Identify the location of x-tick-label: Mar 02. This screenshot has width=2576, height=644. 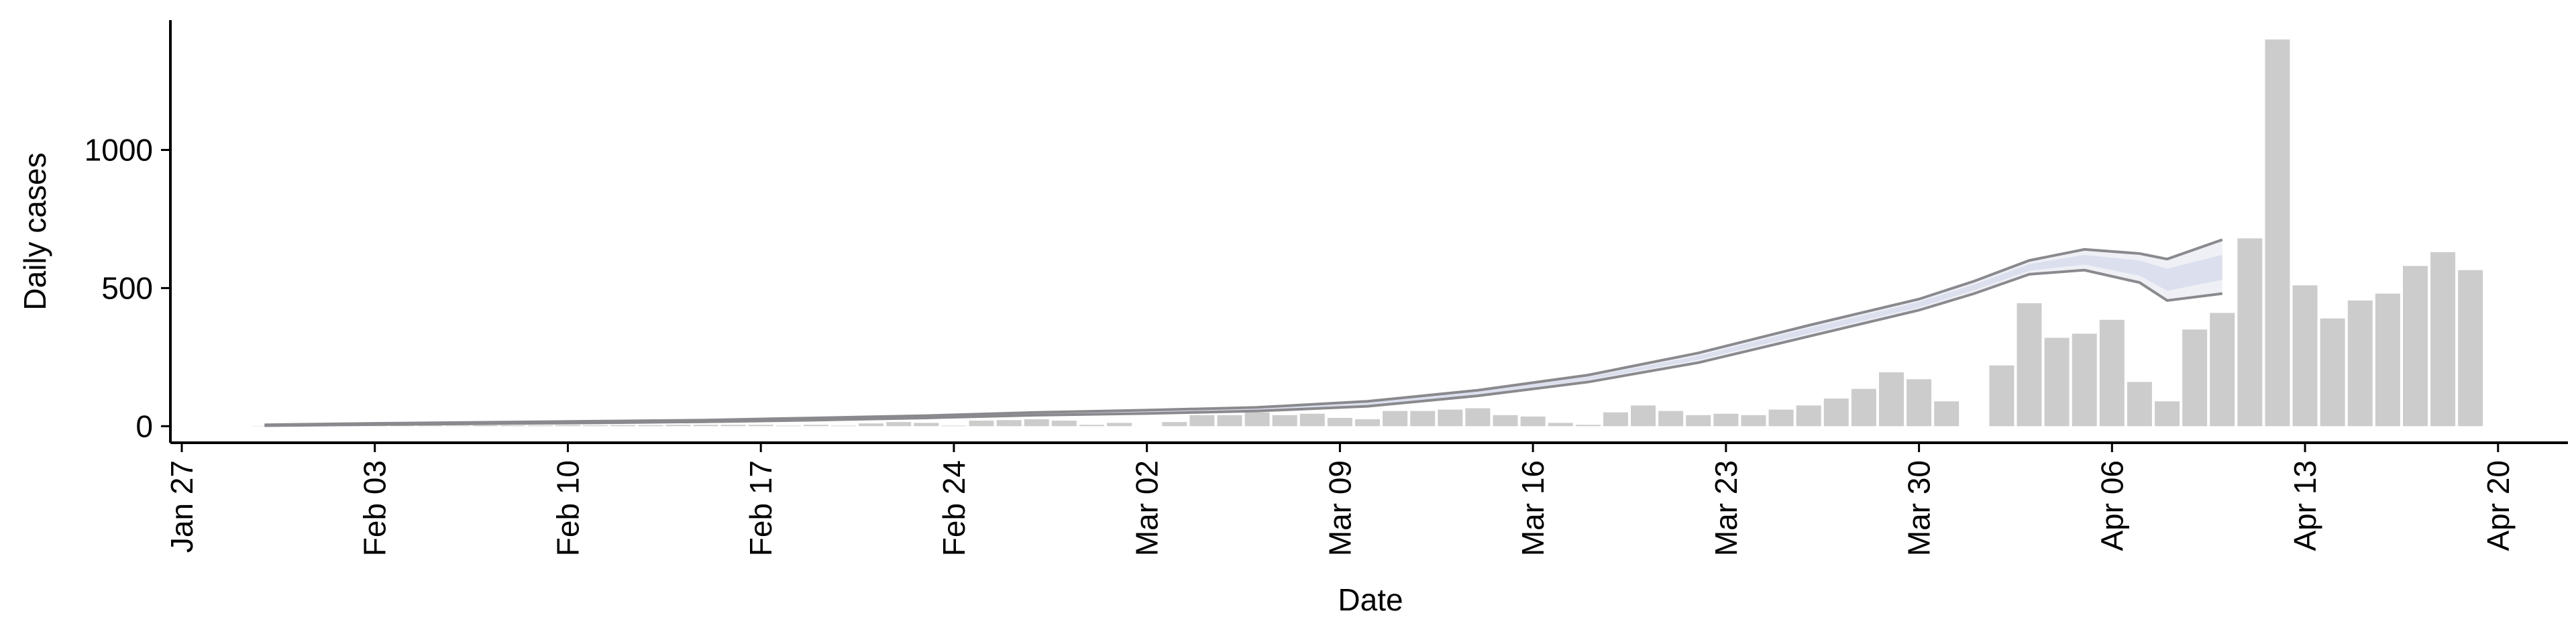
(1147, 508).